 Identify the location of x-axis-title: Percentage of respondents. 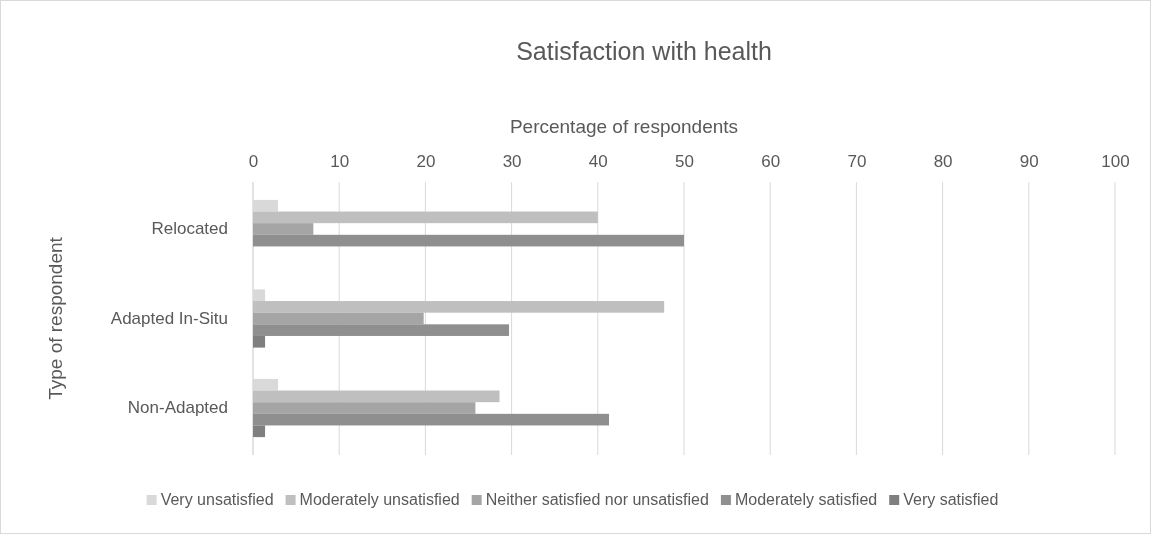
(624, 126).